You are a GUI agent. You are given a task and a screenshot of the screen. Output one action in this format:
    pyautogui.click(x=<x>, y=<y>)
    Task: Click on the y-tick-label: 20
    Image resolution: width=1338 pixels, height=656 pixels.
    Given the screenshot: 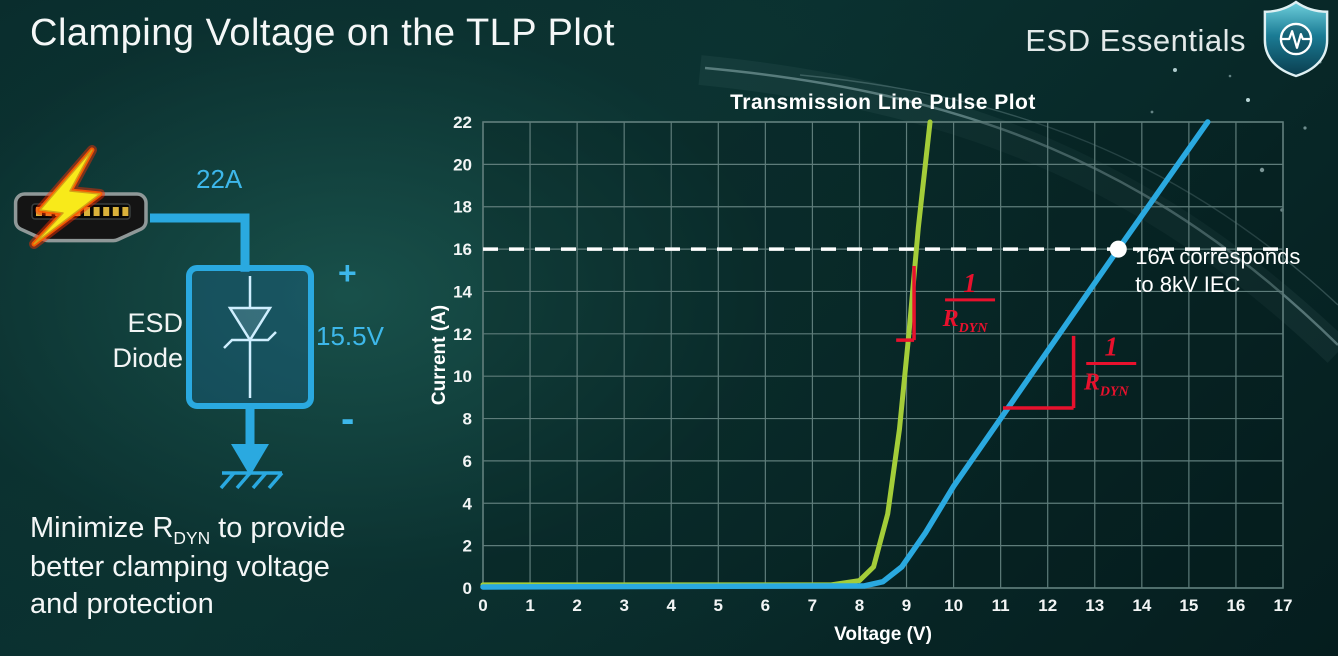 What is the action you would take?
    pyautogui.click(x=462, y=164)
    